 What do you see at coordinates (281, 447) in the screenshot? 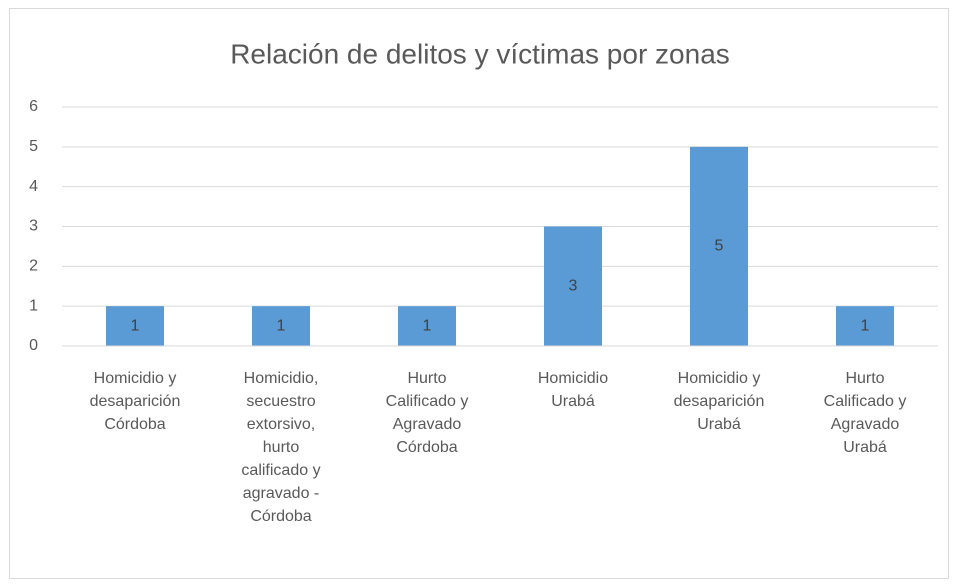
I see `x-tick-label: hurto` at bounding box center [281, 447].